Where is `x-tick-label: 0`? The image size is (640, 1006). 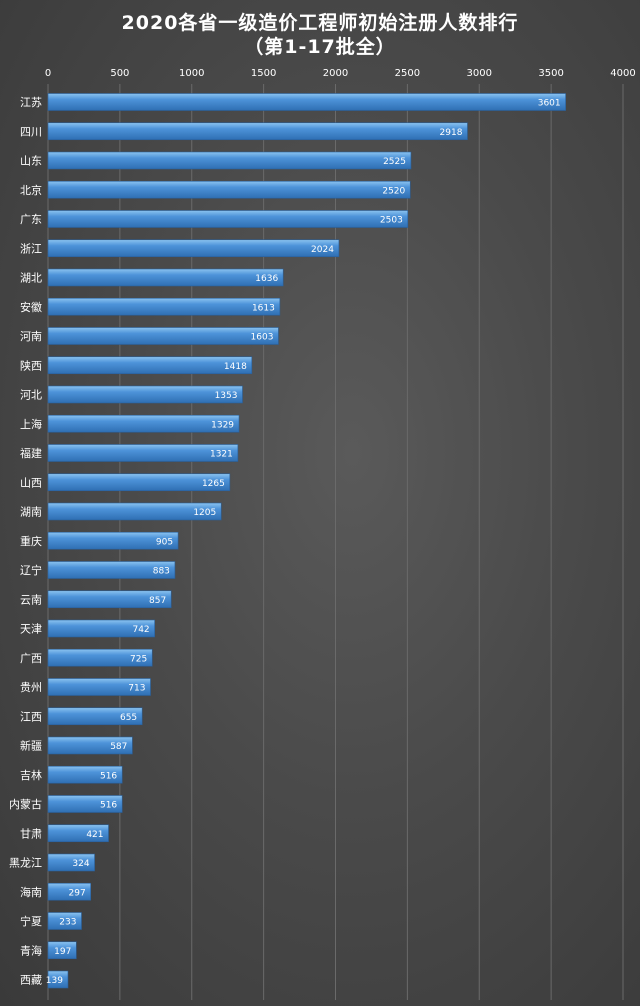
x-tick-label: 0 is located at coordinates (48, 73).